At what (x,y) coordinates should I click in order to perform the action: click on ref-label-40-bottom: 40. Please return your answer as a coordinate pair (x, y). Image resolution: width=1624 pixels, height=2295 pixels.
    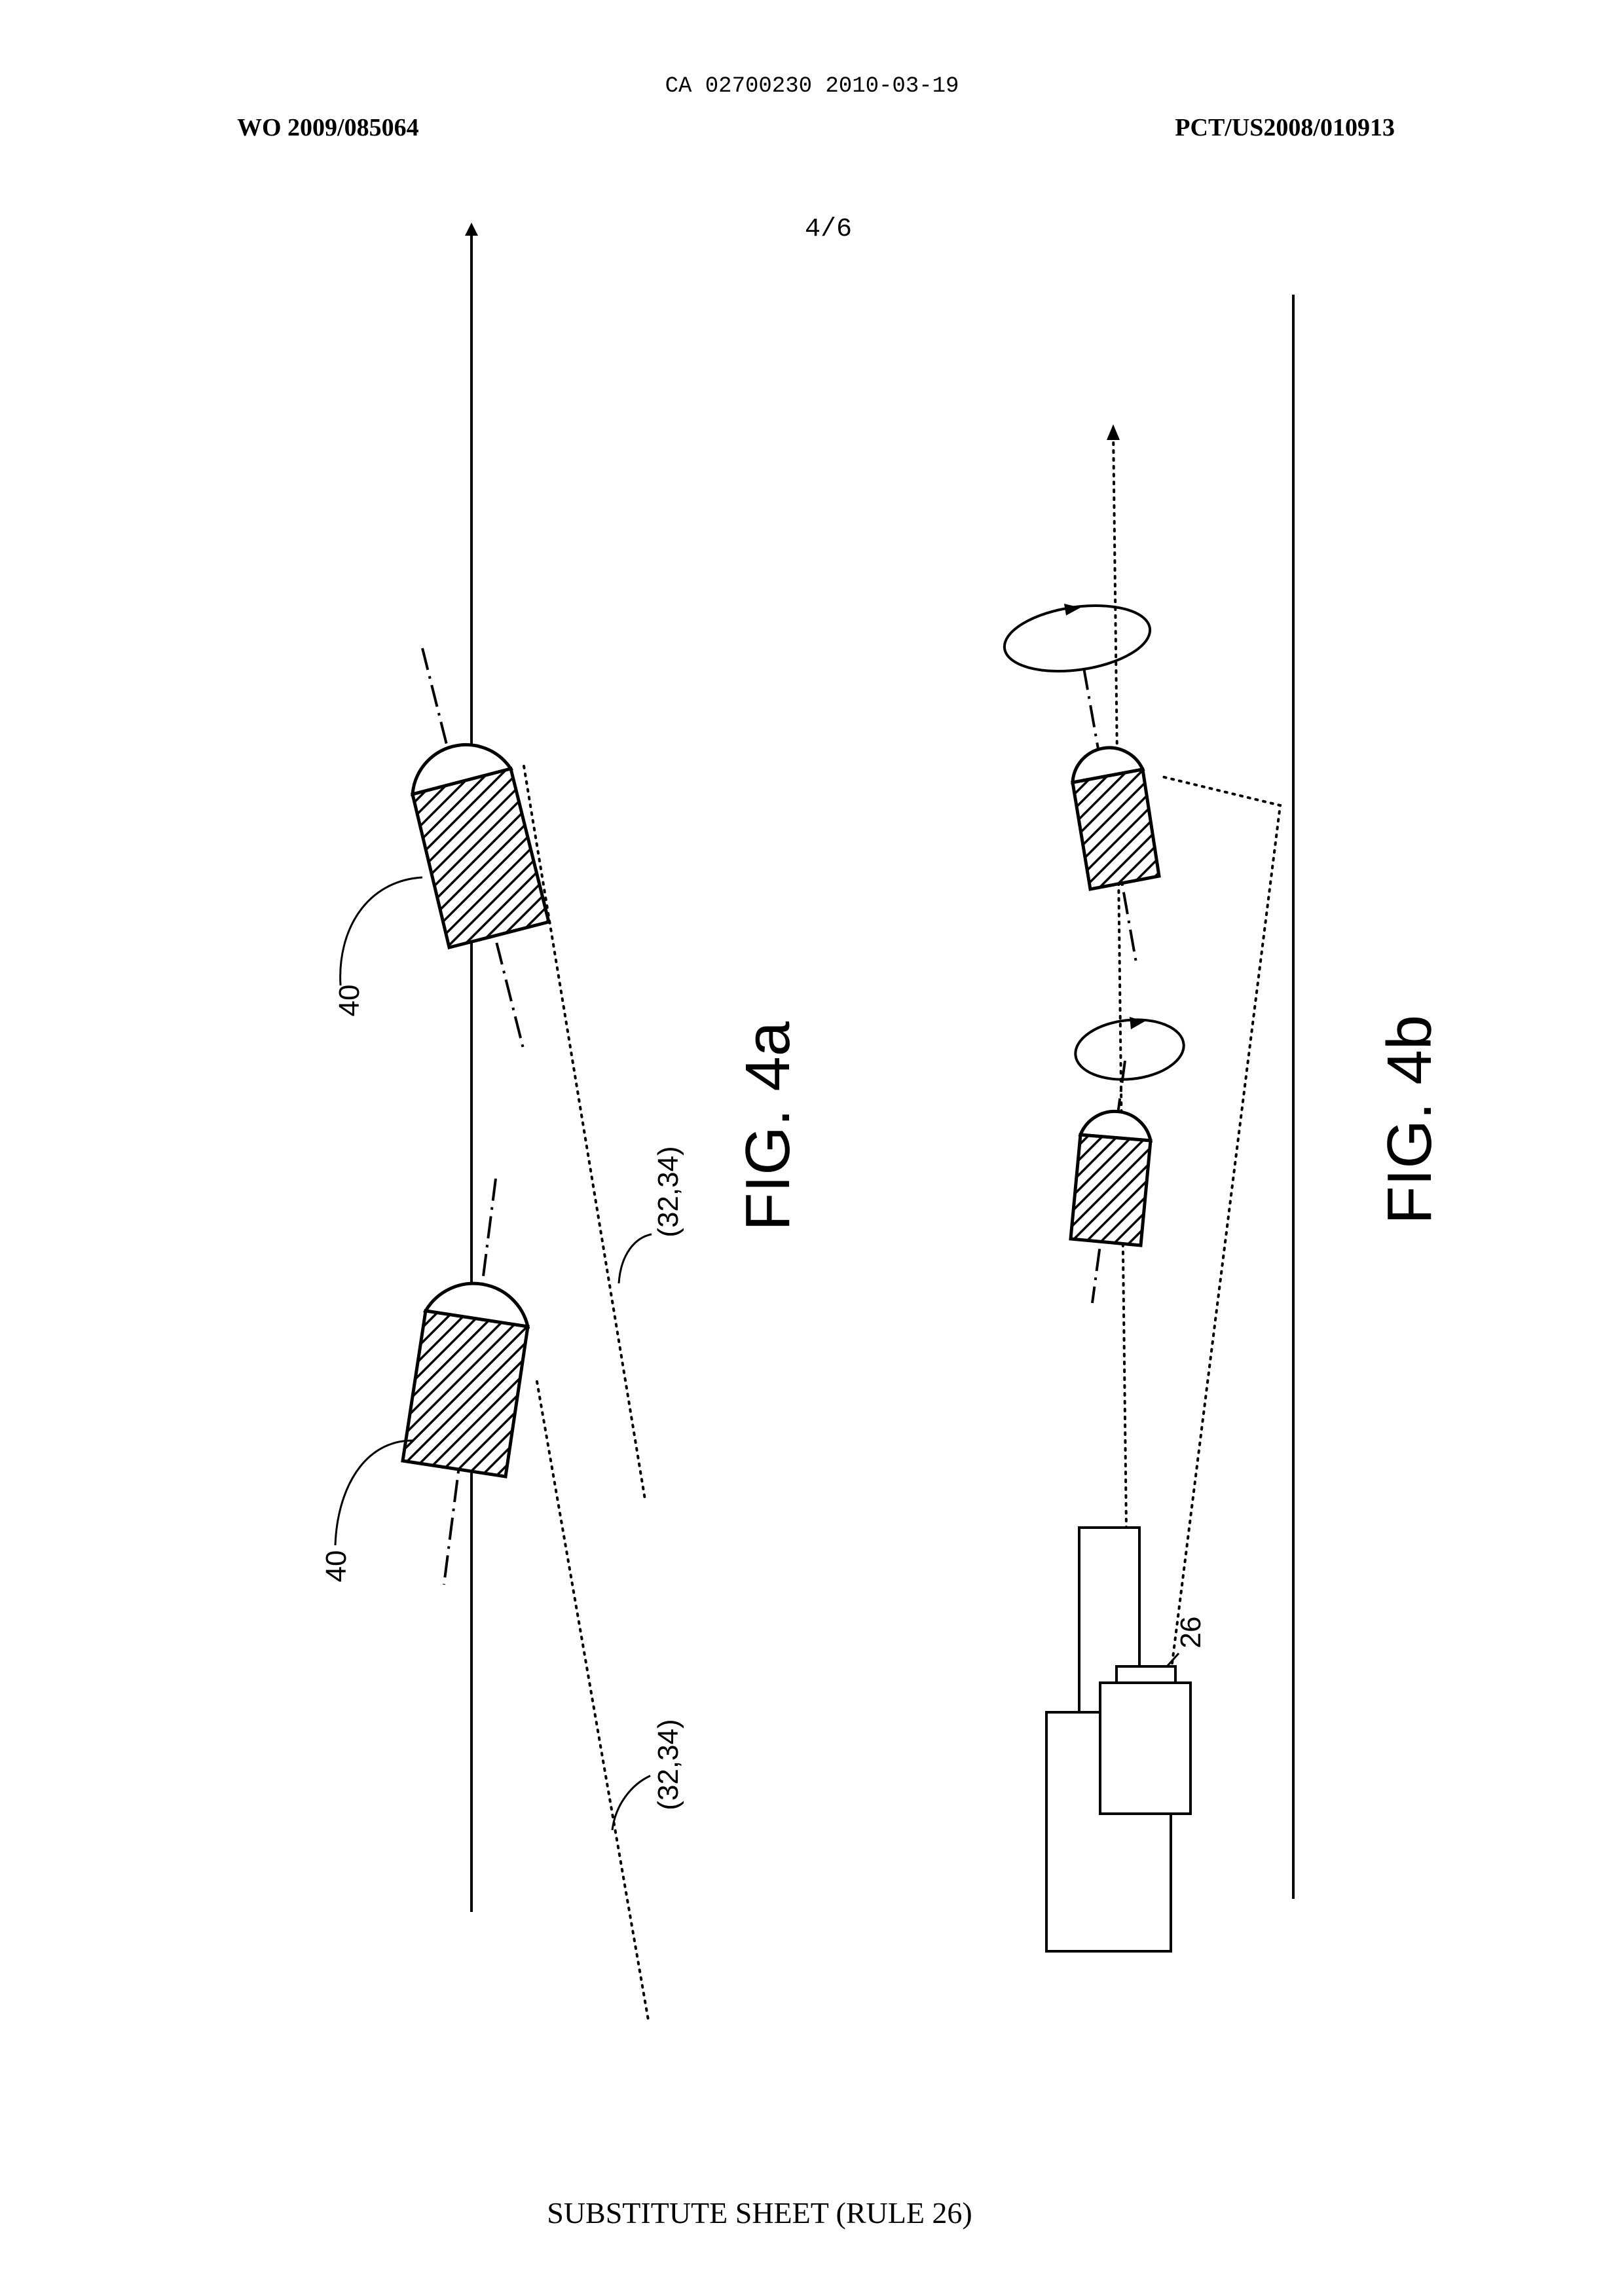
    Looking at the image, I should click on (336, 1567).